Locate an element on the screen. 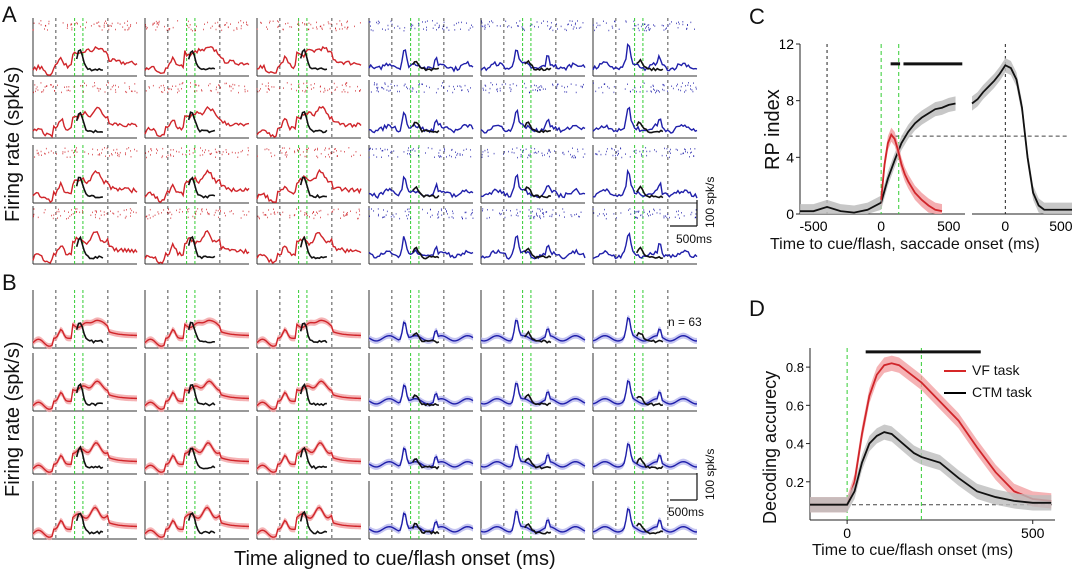 This screenshot has height=574, width=1080. d-xtick-label: 0 is located at coordinates (847, 532).